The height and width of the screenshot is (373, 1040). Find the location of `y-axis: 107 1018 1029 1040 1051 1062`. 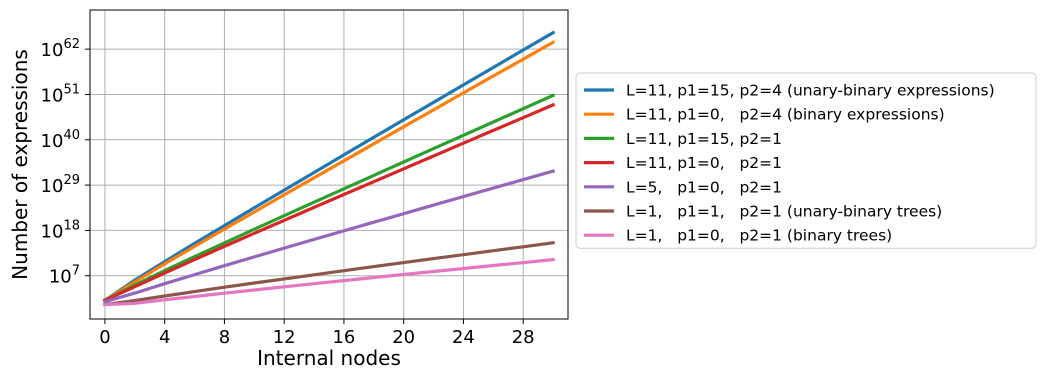

y-axis: 107 1018 1029 1040 1051 1062 is located at coordinates (65, 162).